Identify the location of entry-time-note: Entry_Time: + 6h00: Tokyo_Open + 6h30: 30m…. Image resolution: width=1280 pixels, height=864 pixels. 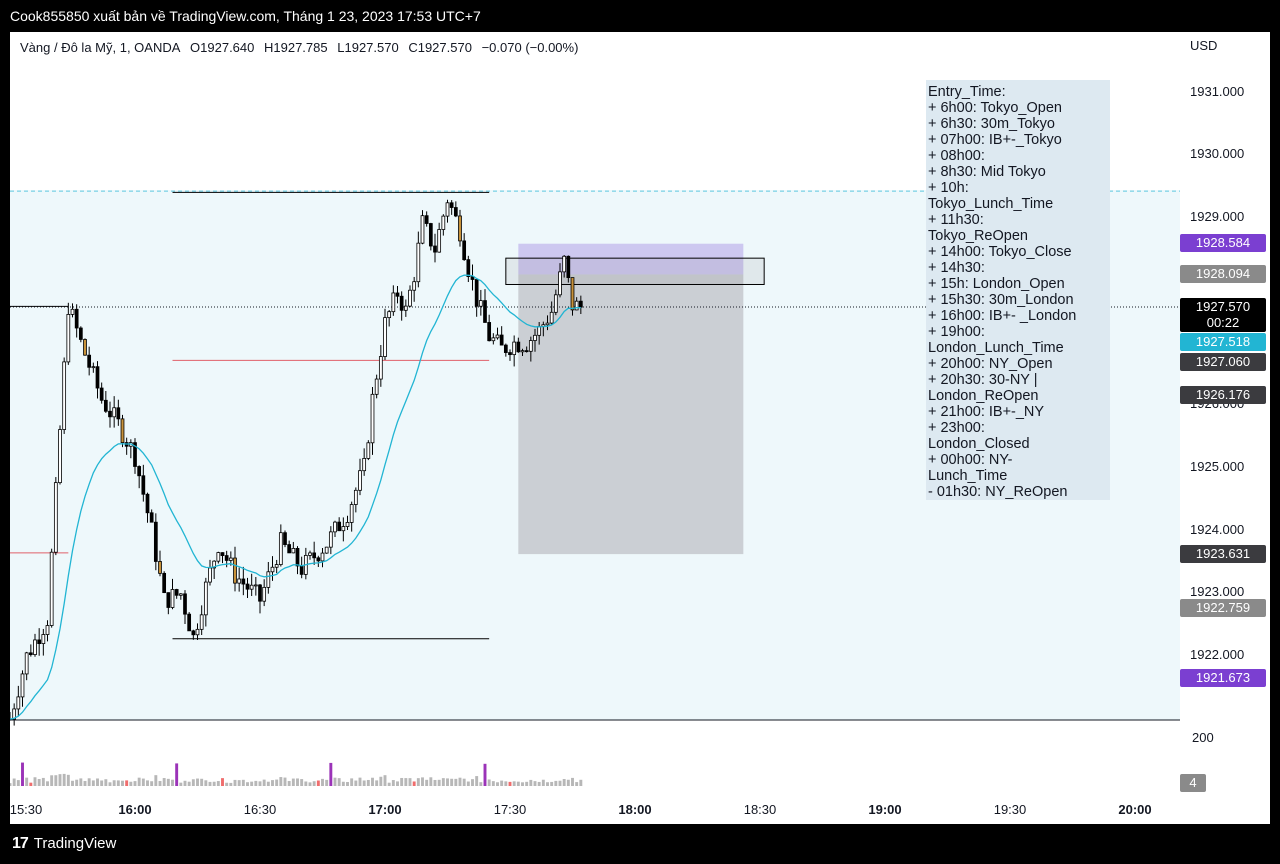
(1018, 290).